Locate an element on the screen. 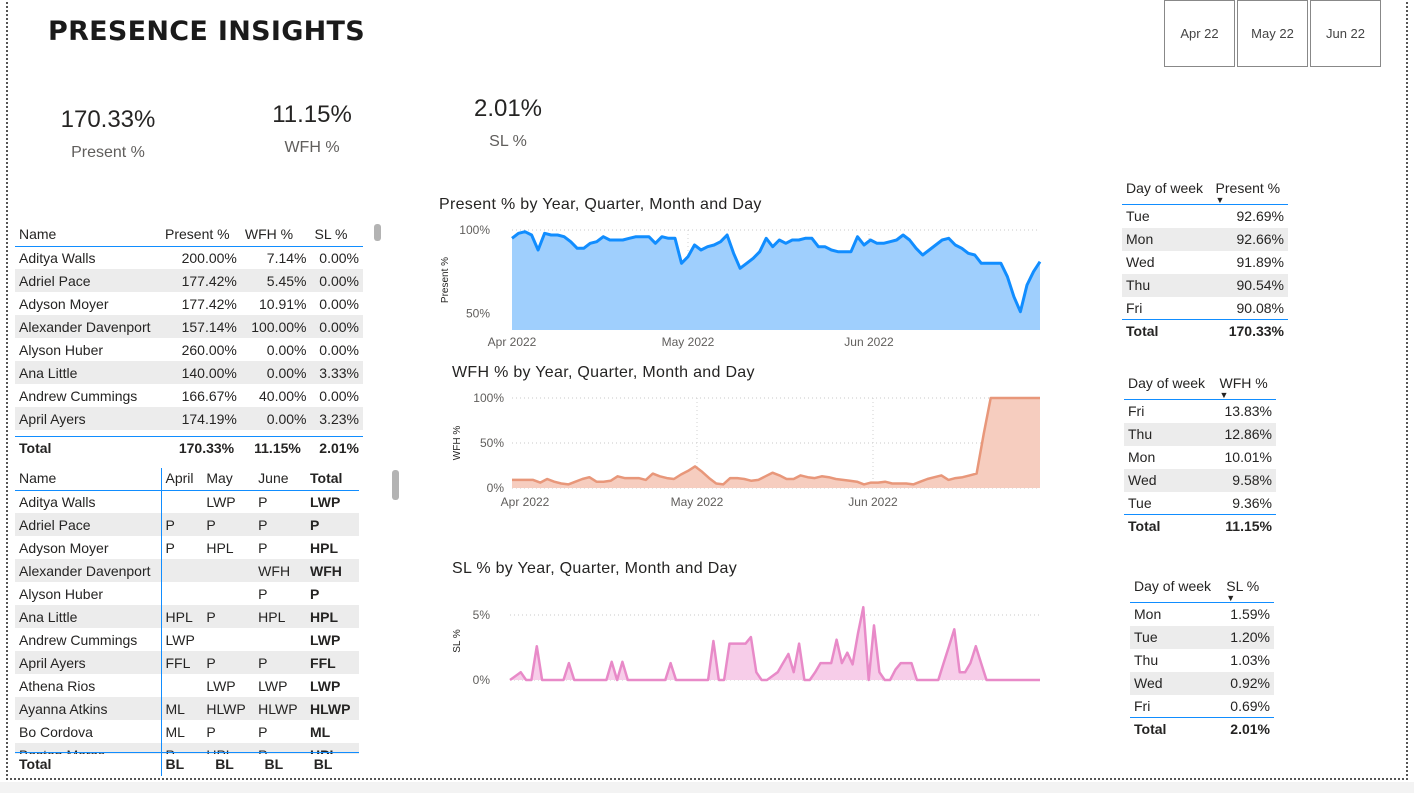 The image size is (1414, 793). table-row: Wed 9.58% is located at coordinates (1200, 480).